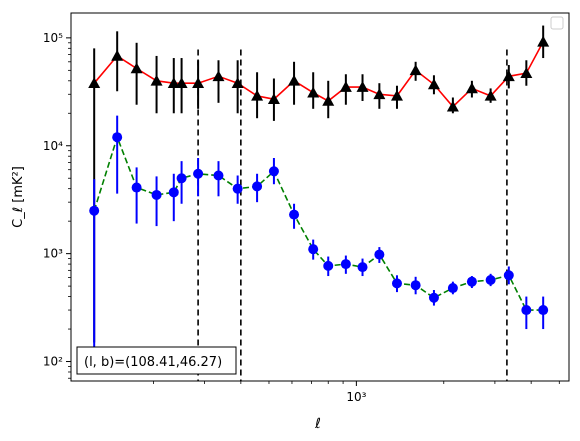 This screenshot has height=441, width=580. What do you see at coordinates (153, 362) in the screenshot?
I see `annotation-text: (l, b)=(108.41,46.27)` at bounding box center [153, 362].